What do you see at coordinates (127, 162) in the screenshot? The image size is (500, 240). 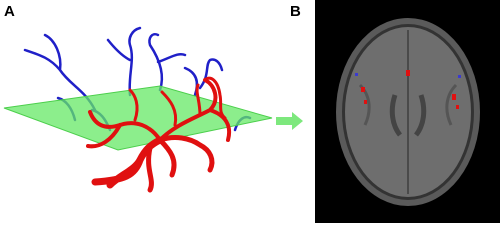 I see `vessel-trunk` at bounding box center [127, 162].